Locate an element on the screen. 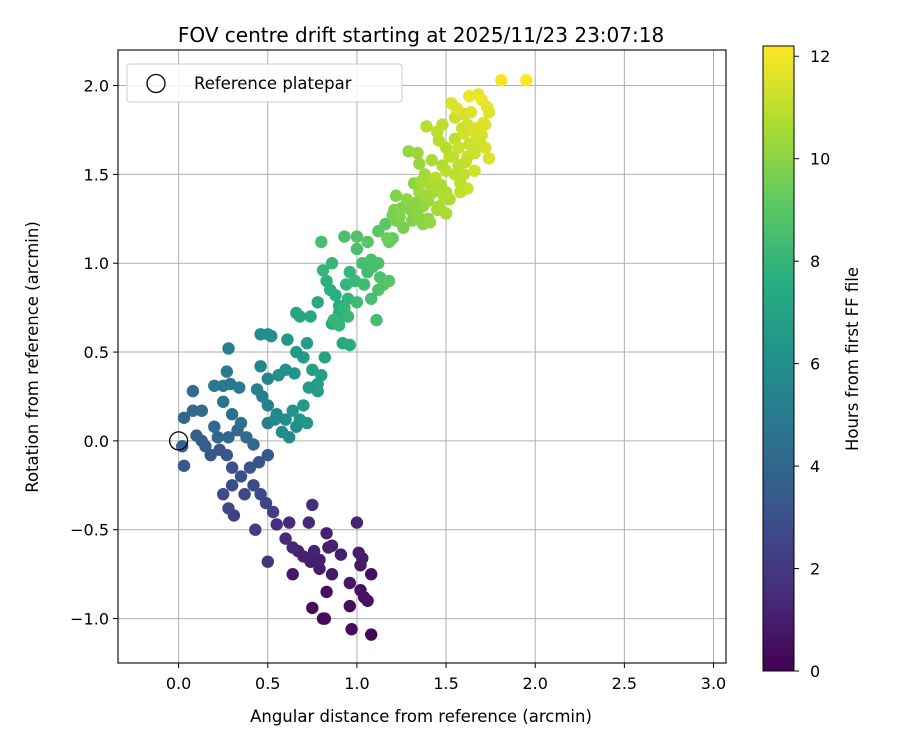 The height and width of the screenshot is (750, 900). y-axis-label: Rotation from reference (arcmin) is located at coordinates (32, 357).